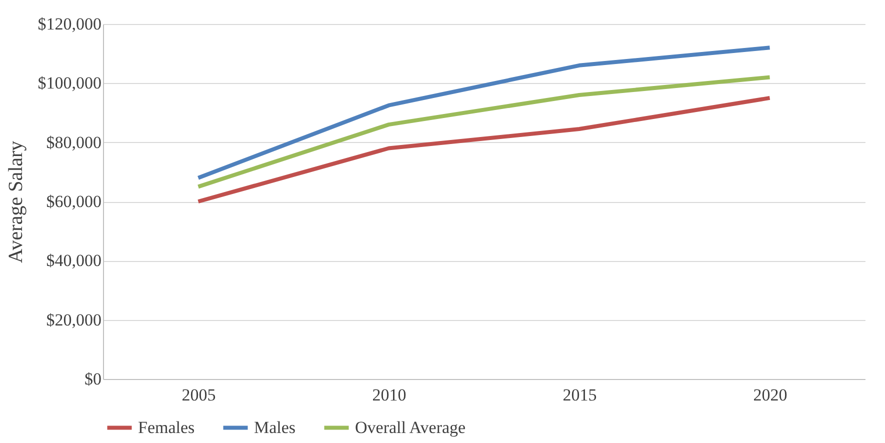 Image resolution: width=885 pixels, height=443 pixels. Describe the element at coordinates (15, 202) in the screenshot. I see `y-axis-title: Average Salary` at that location.